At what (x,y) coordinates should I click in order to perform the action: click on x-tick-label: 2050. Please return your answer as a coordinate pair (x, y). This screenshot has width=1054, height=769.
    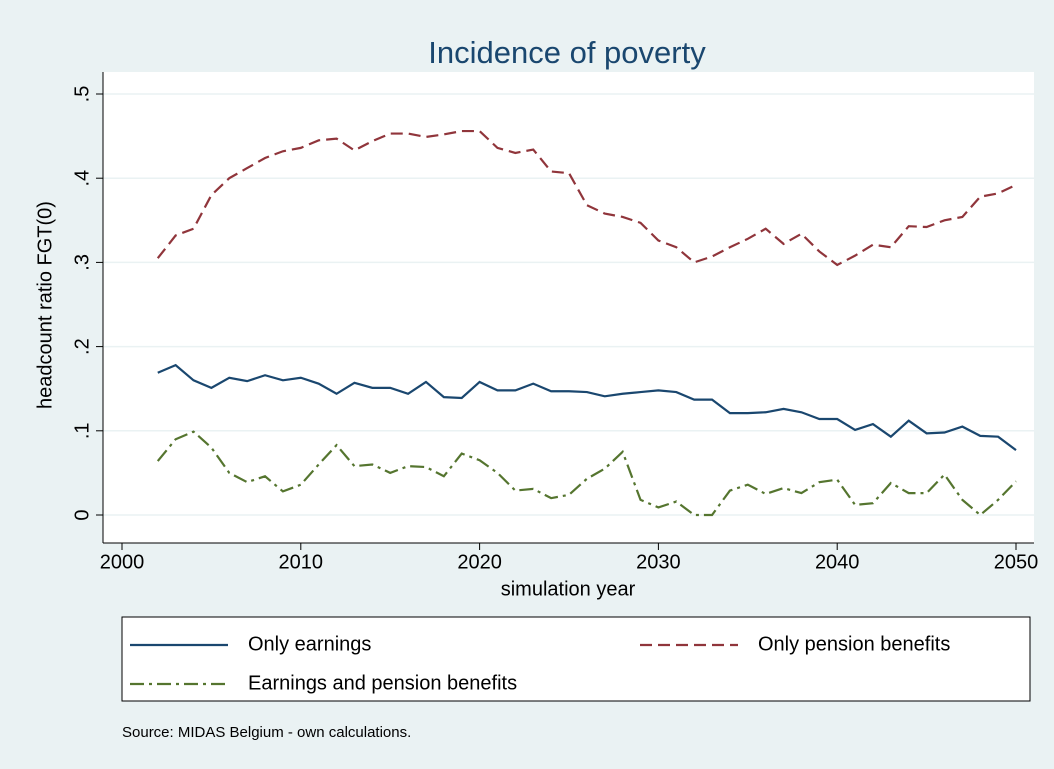
    Looking at the image, I should click on (1016, 562).